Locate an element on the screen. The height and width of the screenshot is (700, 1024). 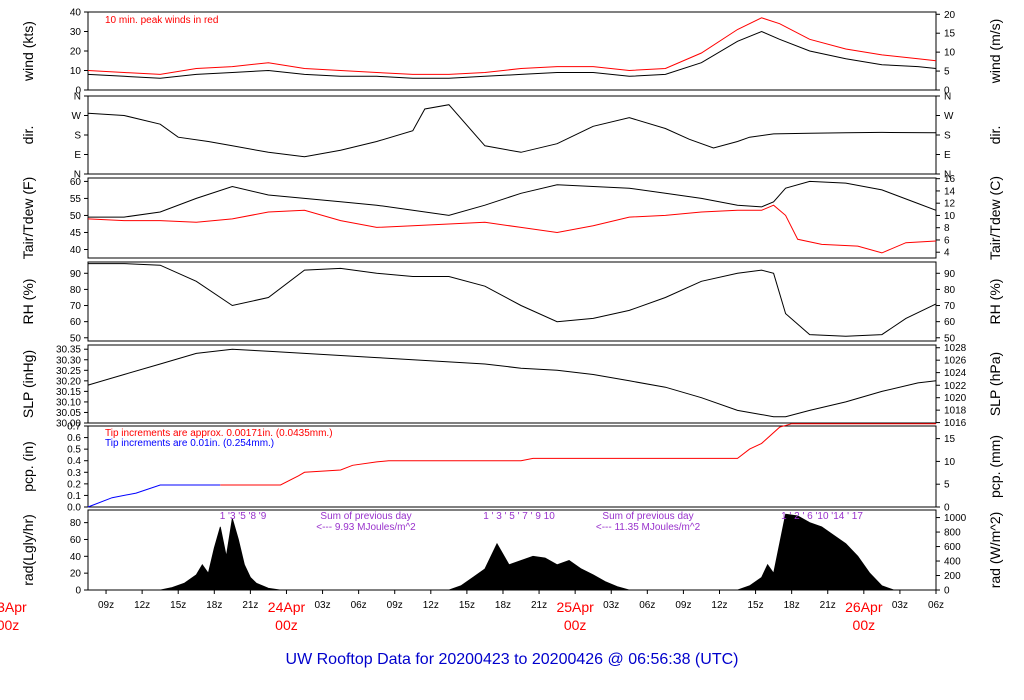
y-tick-label-right: 20 is located at coordinates (950, 15).